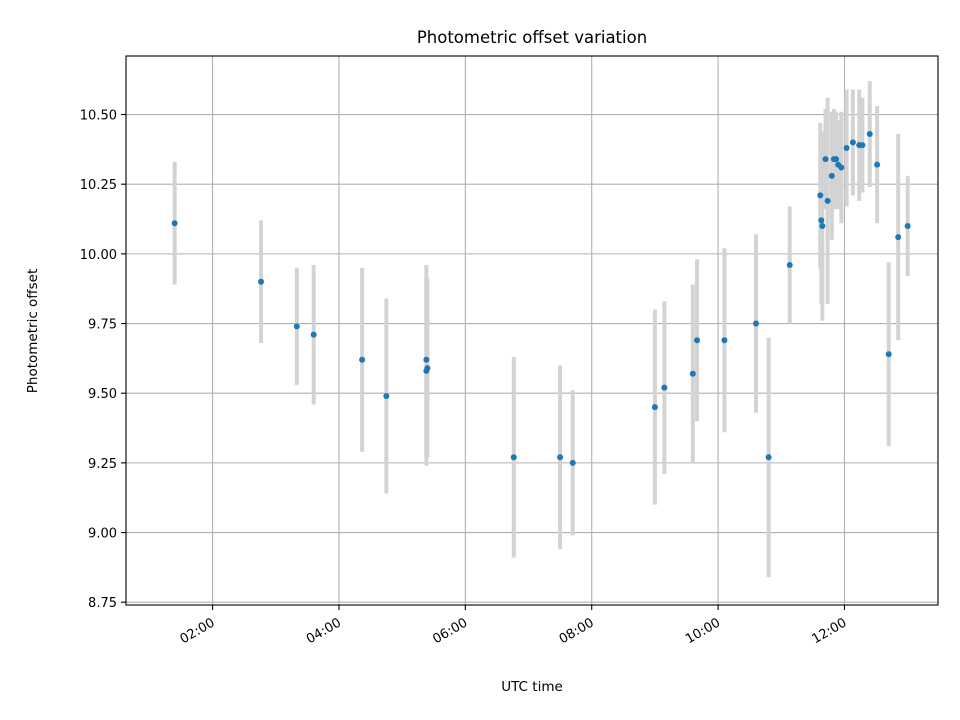 The image size is (960, 720). I want to click on y-tick-label: 10.25, so click(98, 185).